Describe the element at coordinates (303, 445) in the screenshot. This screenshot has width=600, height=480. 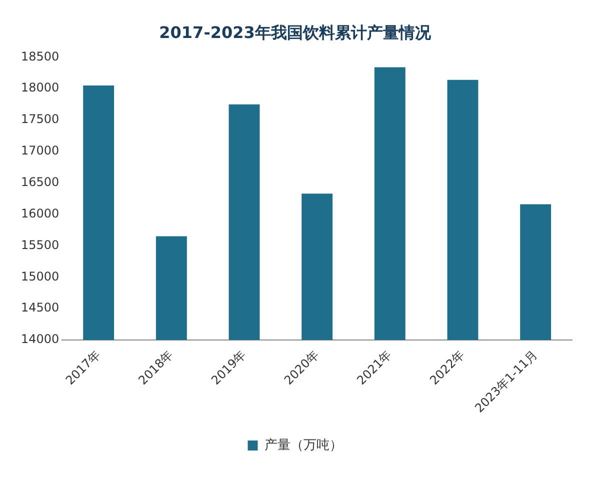
I see `legend-label: 产量（万吨）` at that location.